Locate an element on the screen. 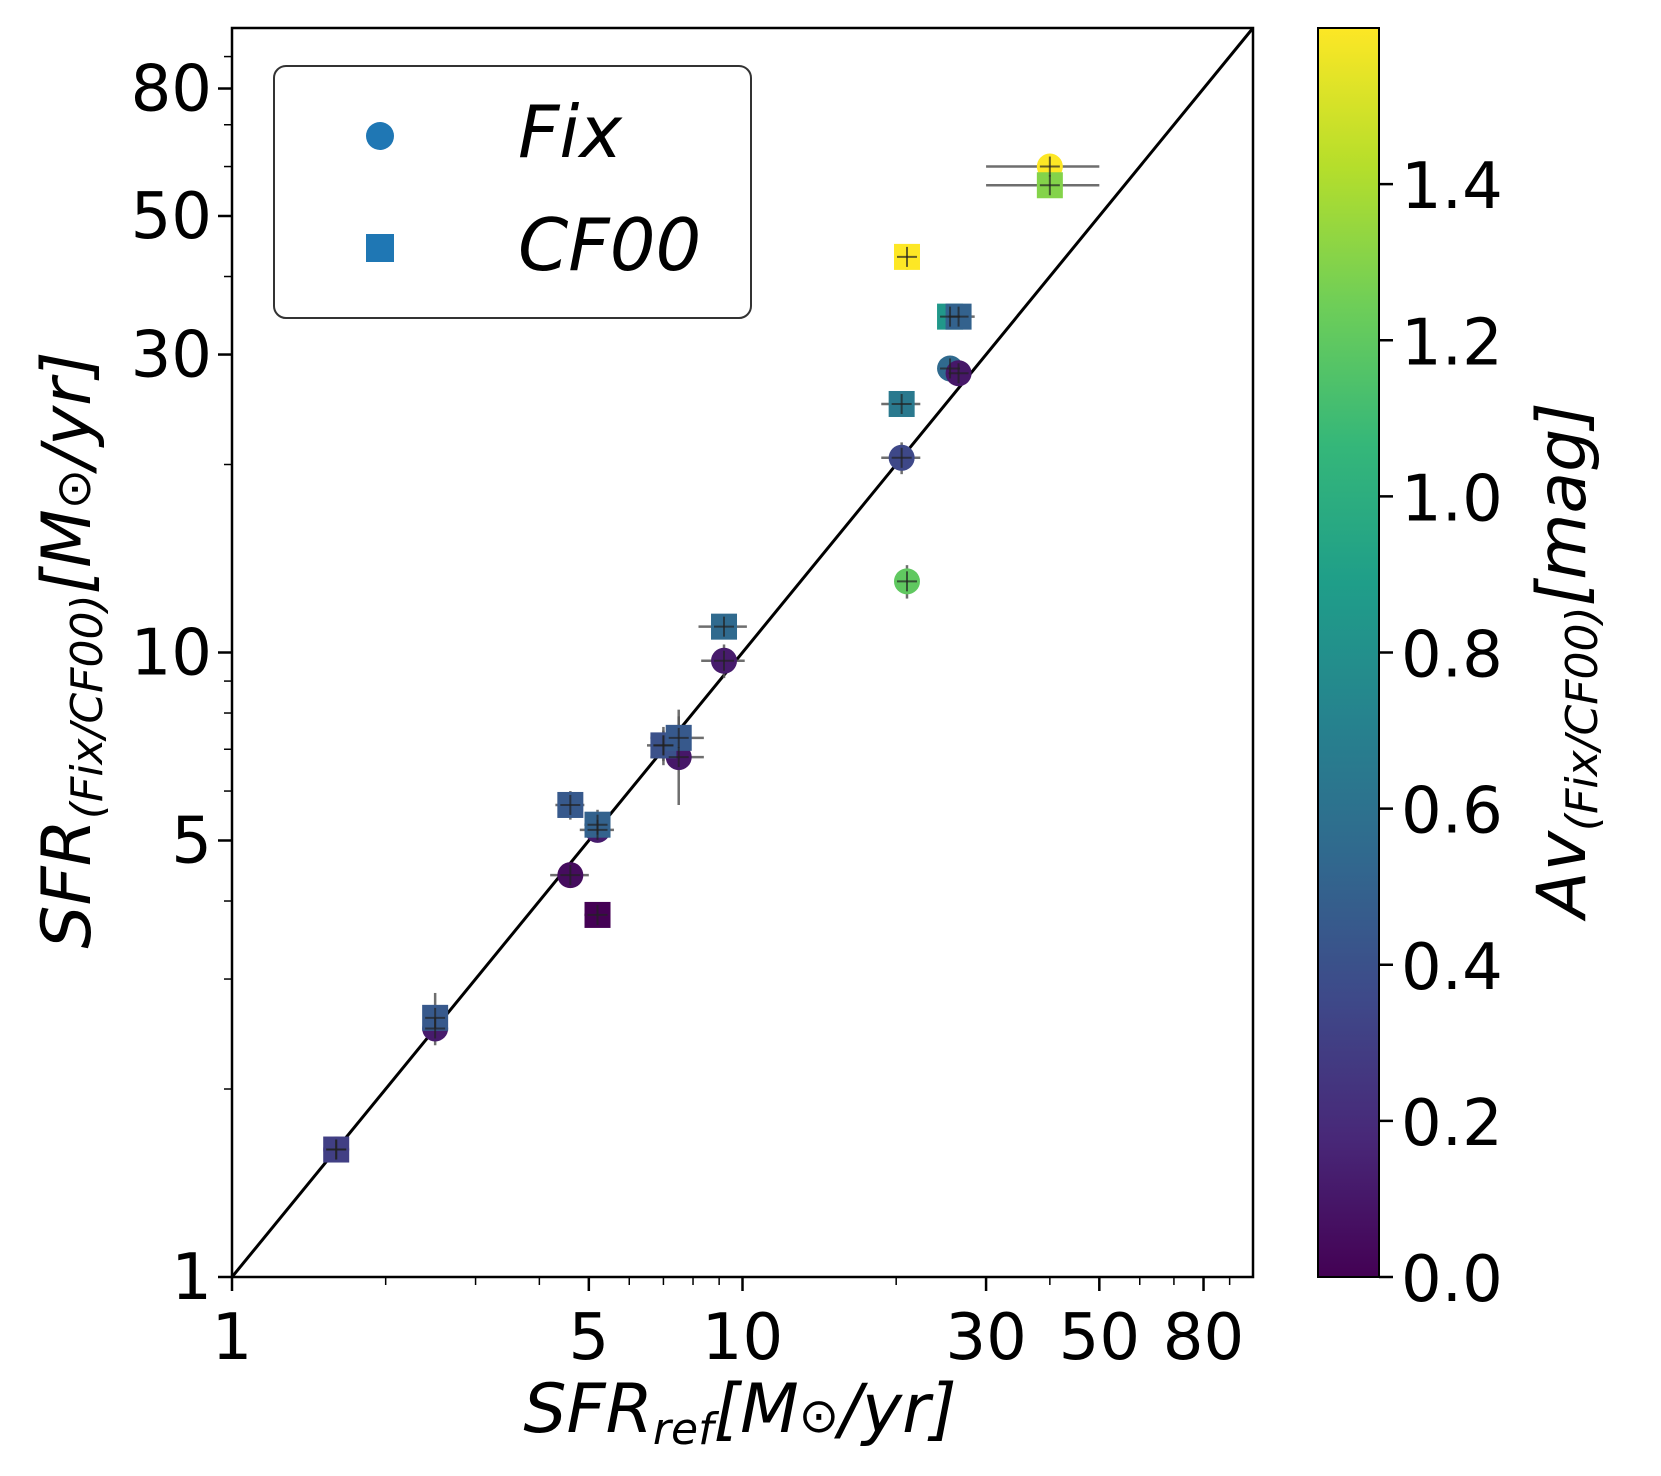  colorbar-tick-label: 0.2 is located at coordinates (1452, 1124).